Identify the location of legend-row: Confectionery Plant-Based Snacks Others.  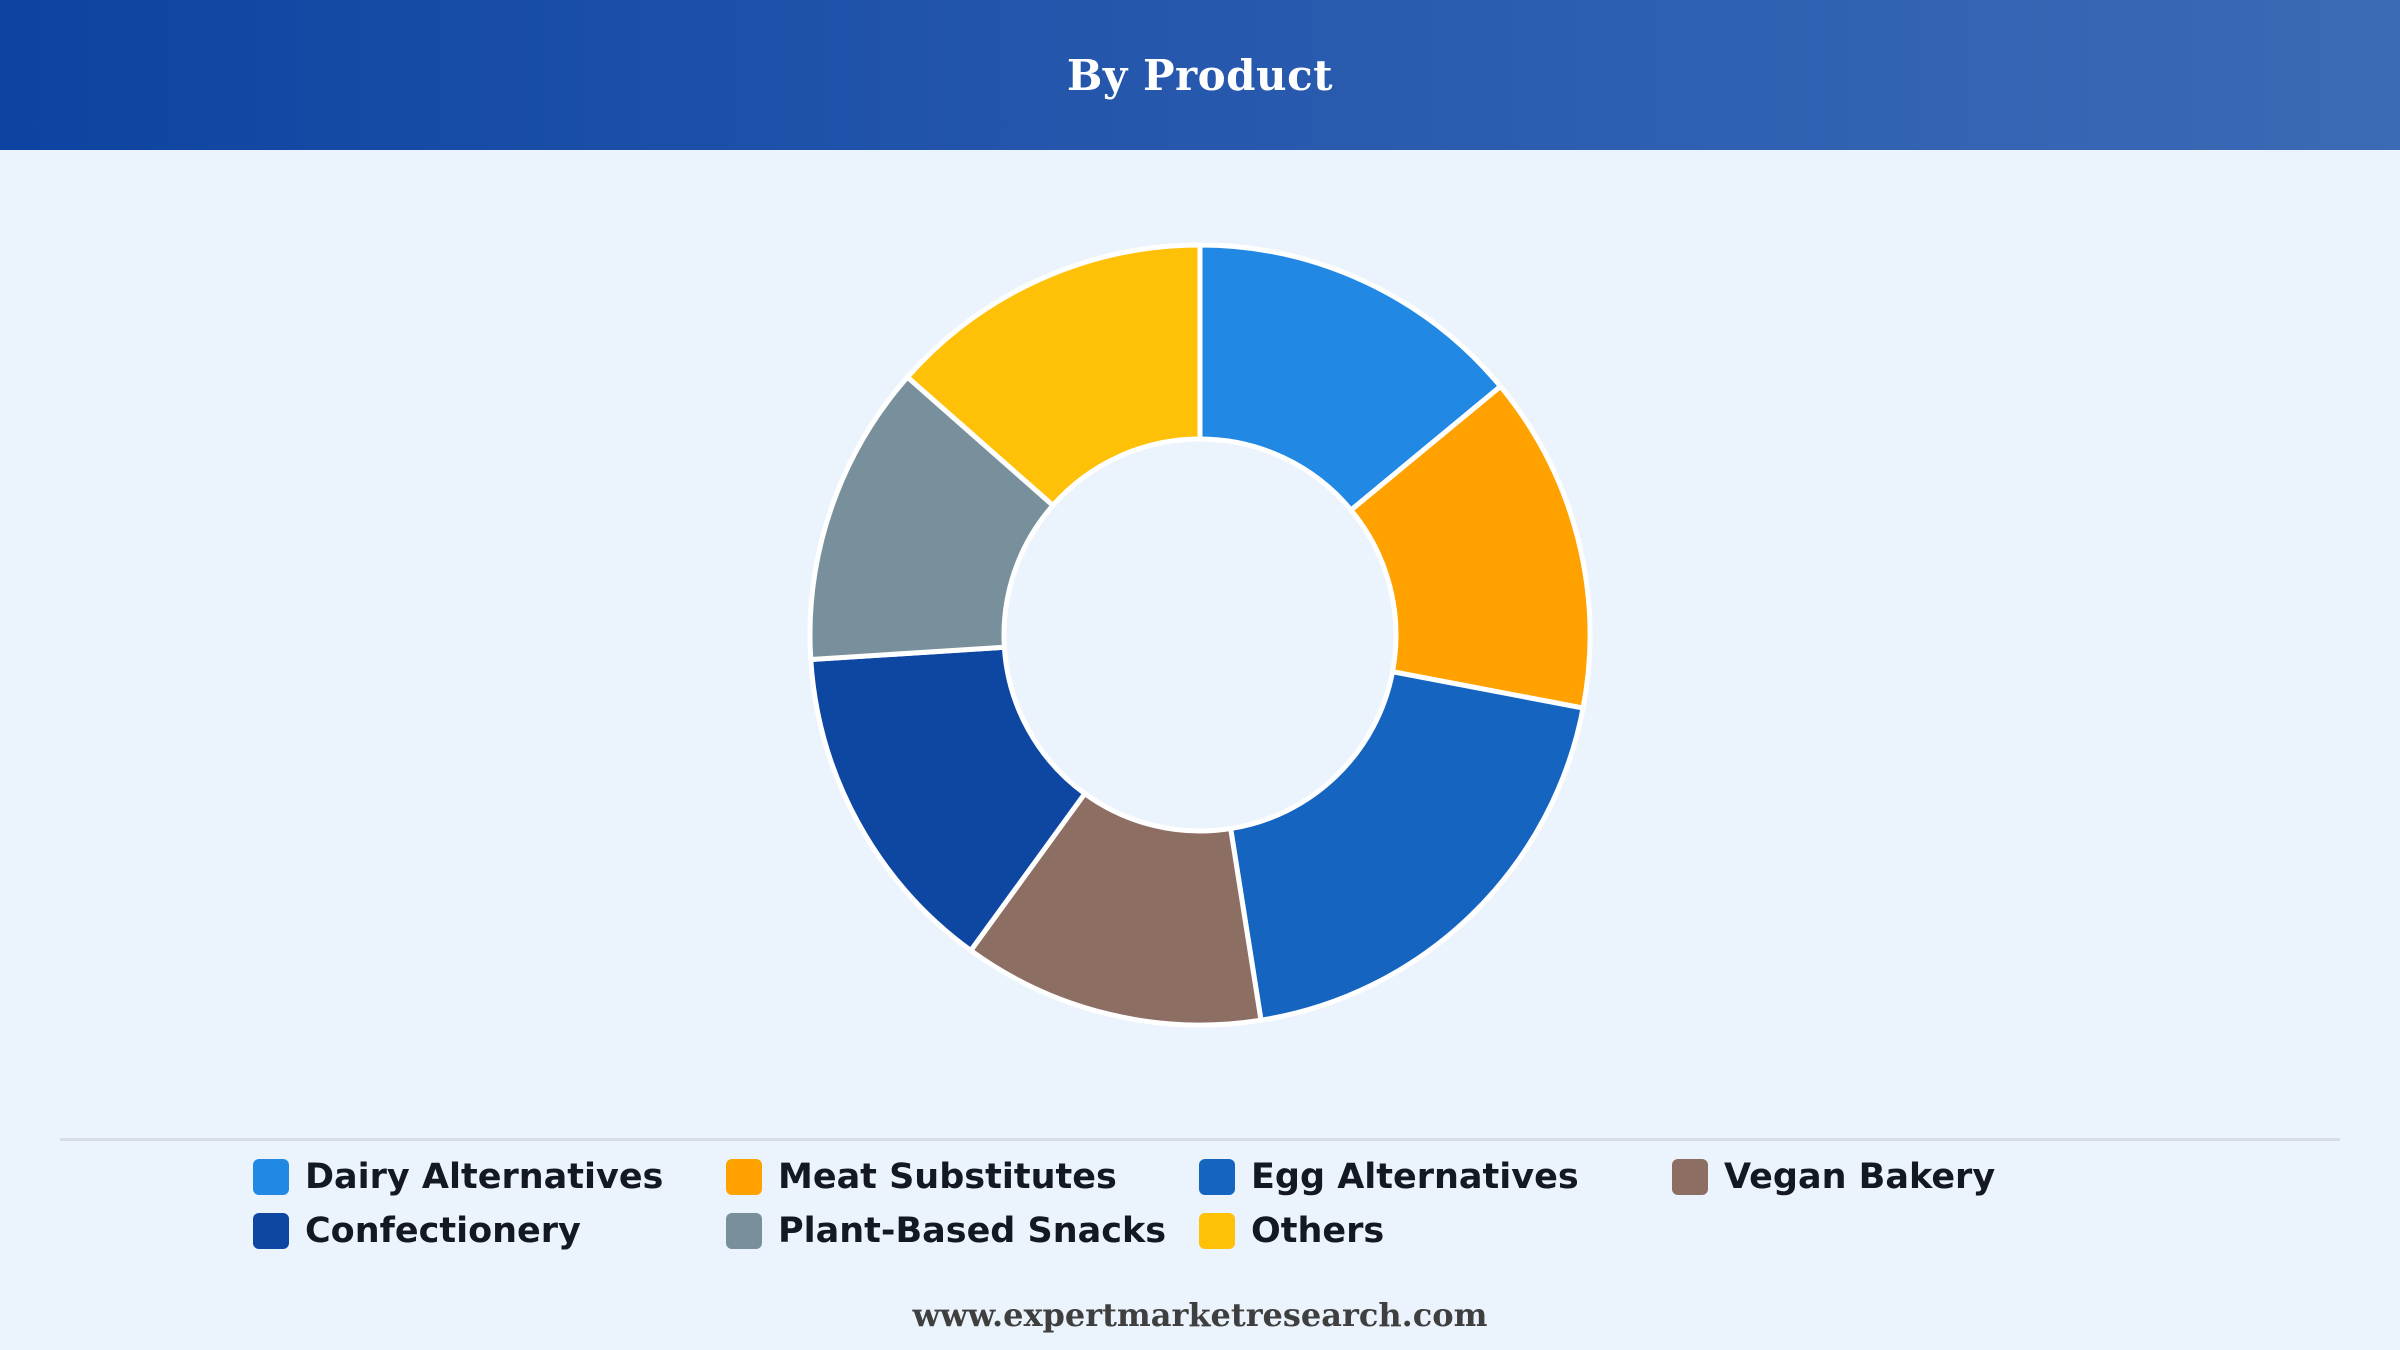
(1203, 1231).